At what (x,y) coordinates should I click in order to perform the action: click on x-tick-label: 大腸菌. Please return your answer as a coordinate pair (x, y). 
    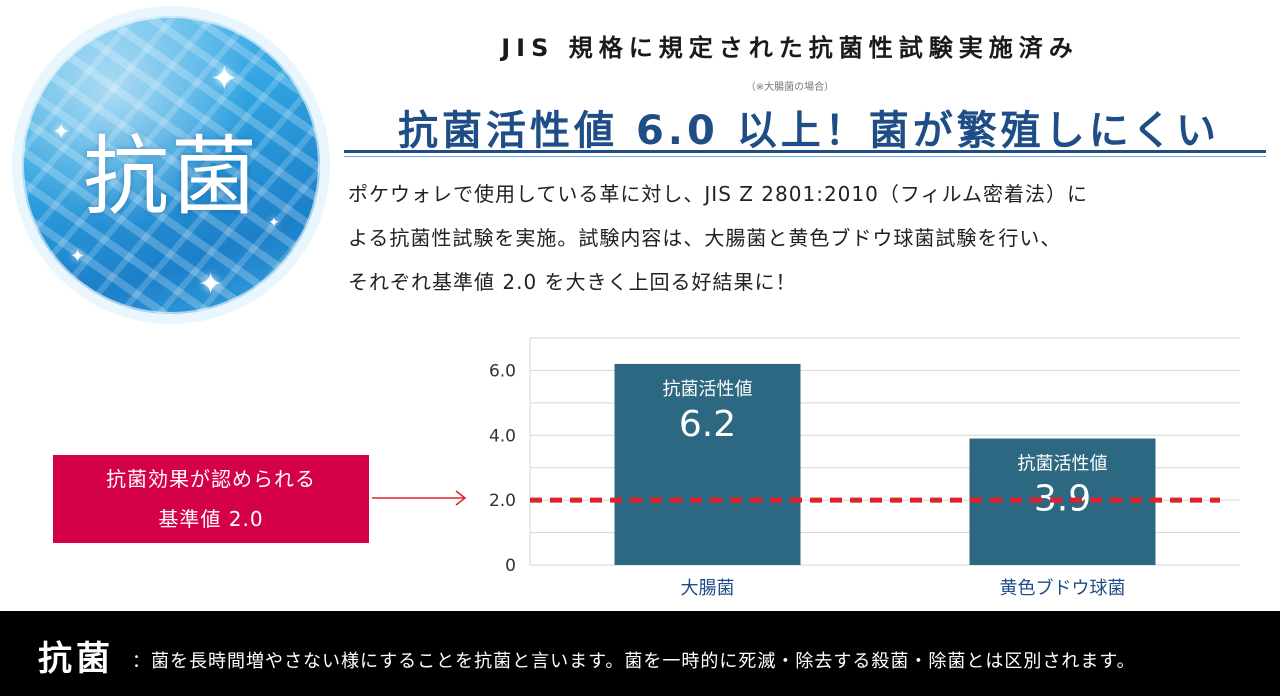
    Looking at the image, I should click on (708, 588).